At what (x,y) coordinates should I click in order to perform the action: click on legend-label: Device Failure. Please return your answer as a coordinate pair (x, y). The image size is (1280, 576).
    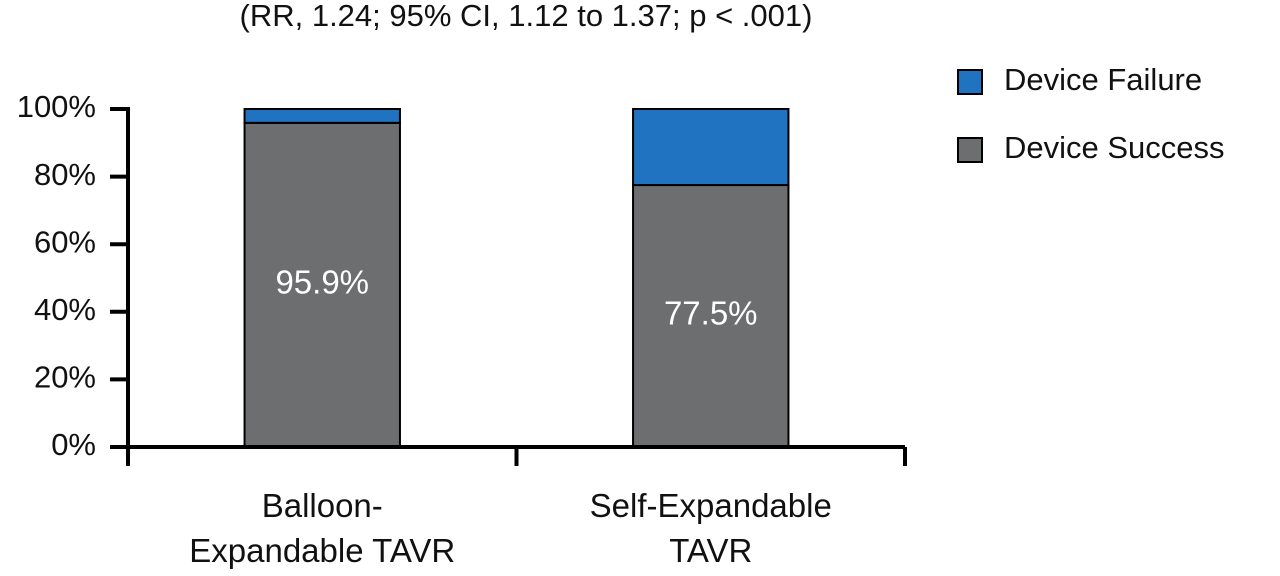
    Looking at the image, I should click on (1103, 79).